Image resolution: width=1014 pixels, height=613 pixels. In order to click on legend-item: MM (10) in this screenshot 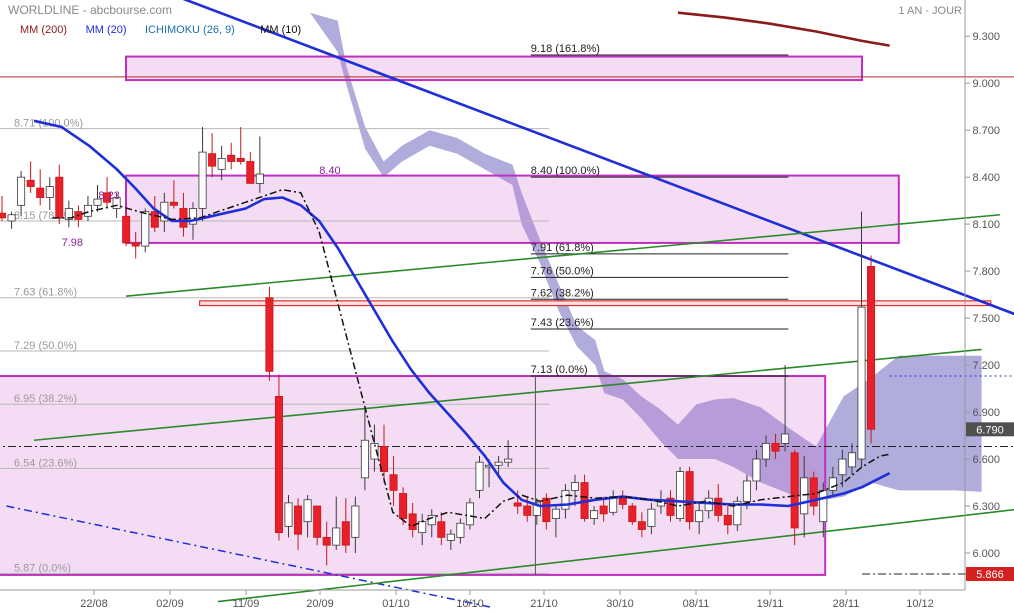, I will do `click(280, 30)`.